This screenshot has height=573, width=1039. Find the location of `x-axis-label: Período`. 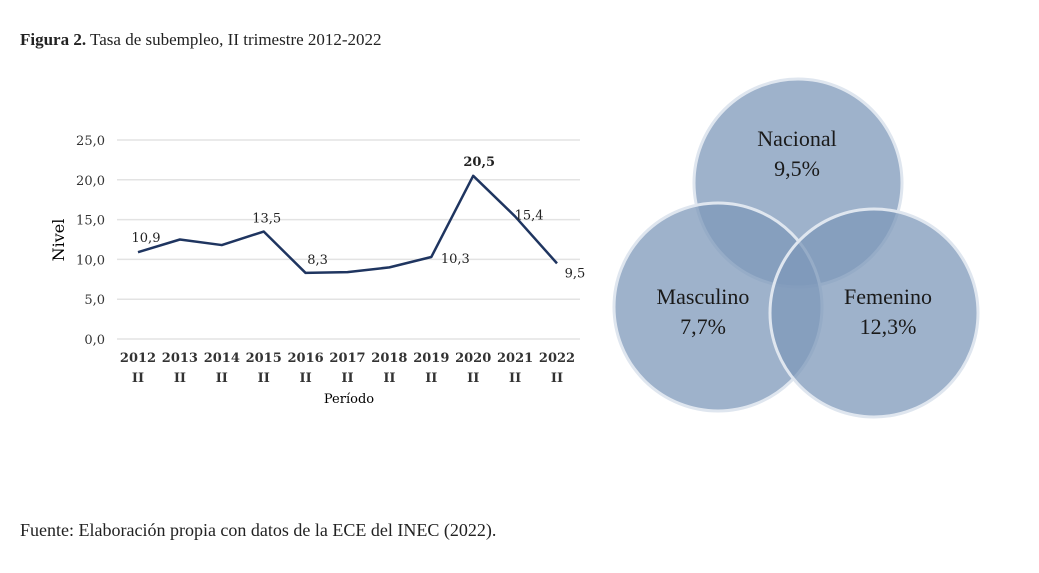

x-axis-label: Período is located at coordinates (349, 399).